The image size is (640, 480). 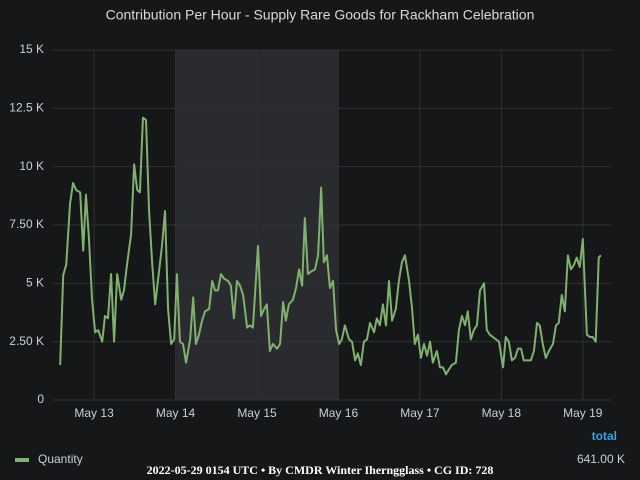 What do you see at coordinates (601, 459) in the screenshot?
I see `legend-total: 641.00 K` at bounding box center [601, 459].